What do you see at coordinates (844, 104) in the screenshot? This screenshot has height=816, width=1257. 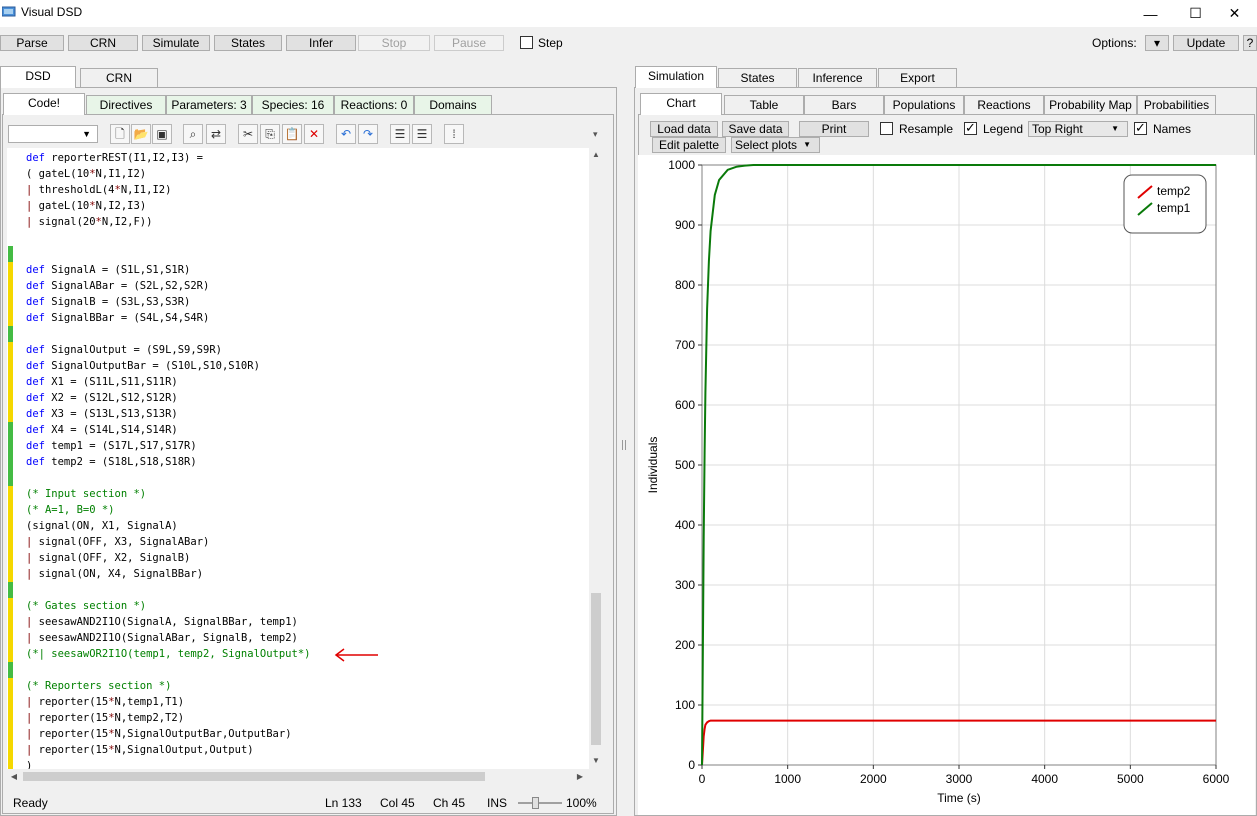 I see `tab-bars: Bars` at bounding box center [844, 104].